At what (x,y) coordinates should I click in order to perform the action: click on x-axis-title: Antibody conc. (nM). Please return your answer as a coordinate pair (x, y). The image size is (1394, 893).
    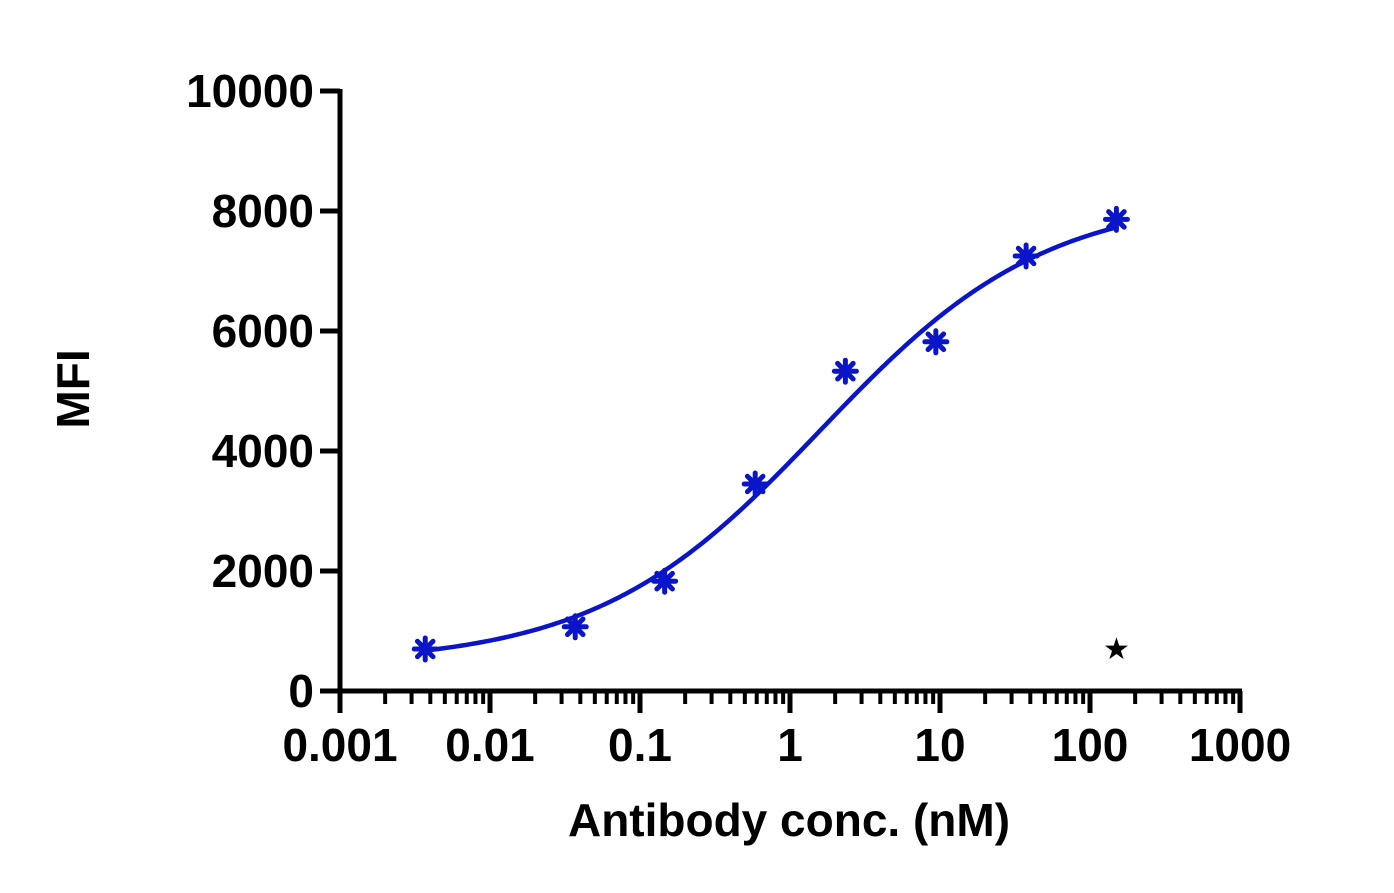
    Looking at the image, I should click on (789, 820).